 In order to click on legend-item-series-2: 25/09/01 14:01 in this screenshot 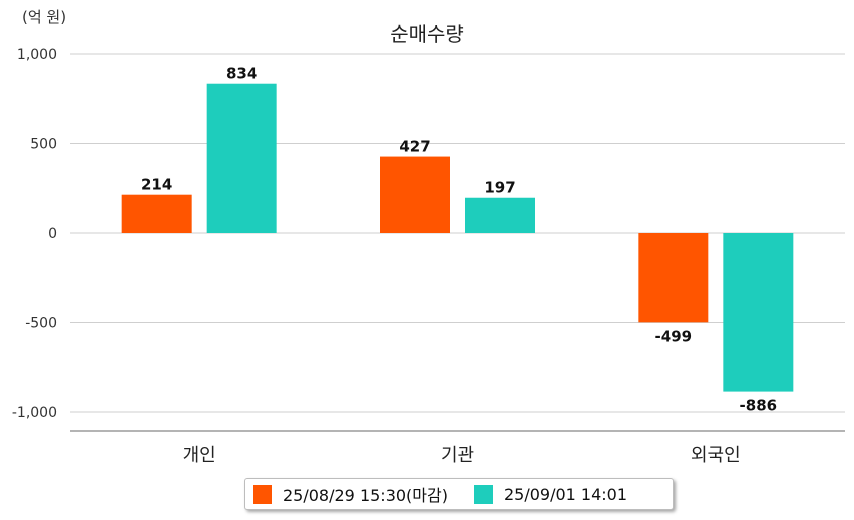, I will do `click(550, 494)`.